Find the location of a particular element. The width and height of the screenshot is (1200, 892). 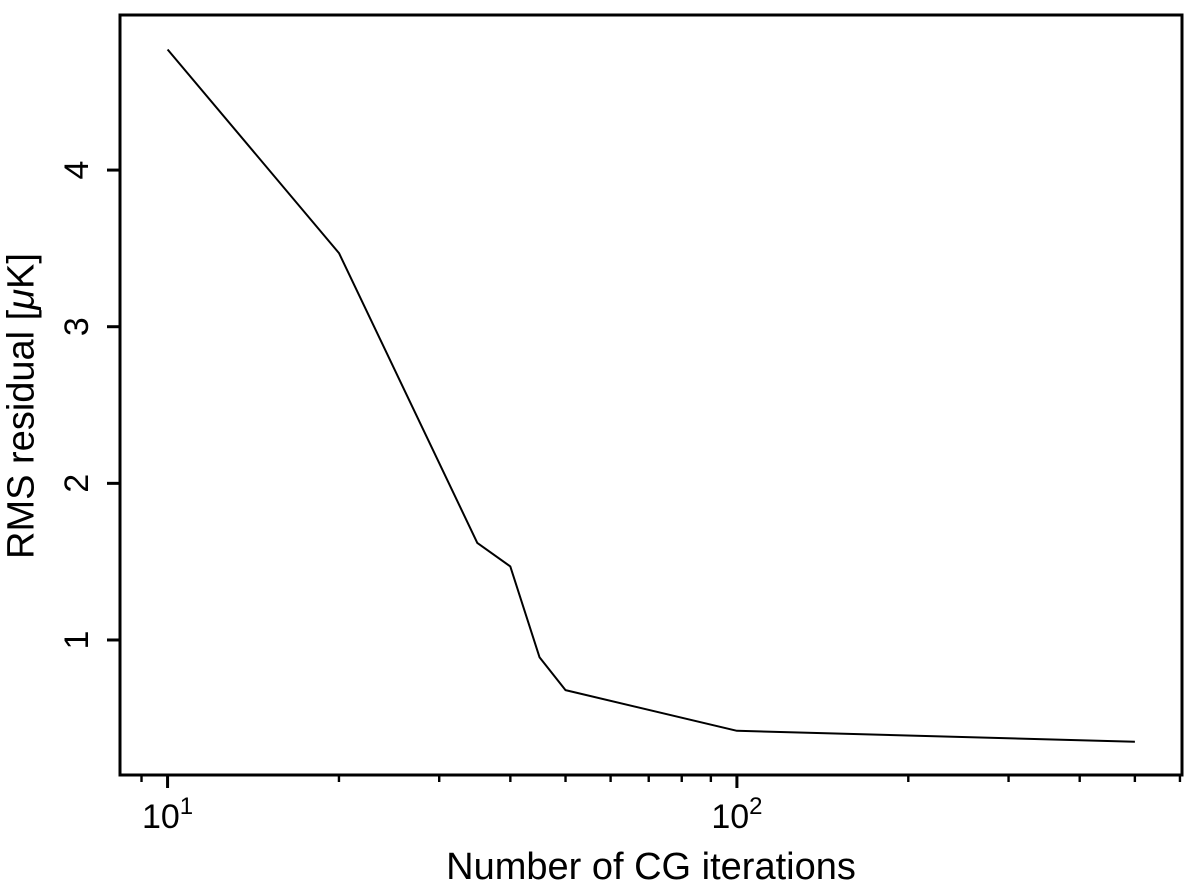

x-tick-label: 10¹ is located at coordinates (167, 814).